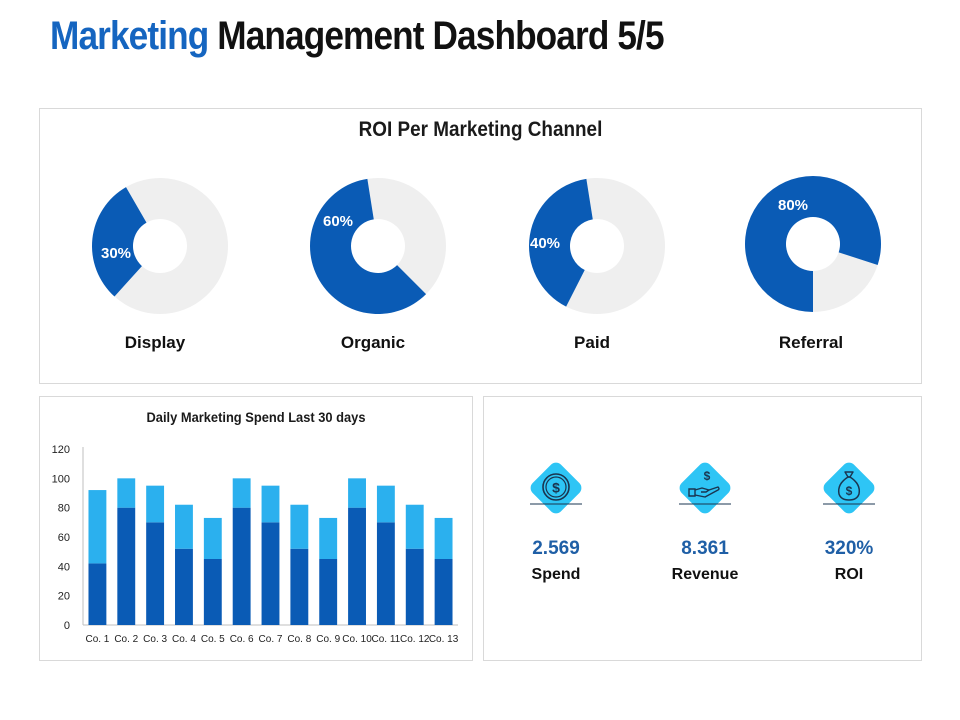 This screenshot has height=720, width=960. Describe the element at coordinates (129, 36) in the screenshot. I see `page-title-accent: Marketing` at that location.